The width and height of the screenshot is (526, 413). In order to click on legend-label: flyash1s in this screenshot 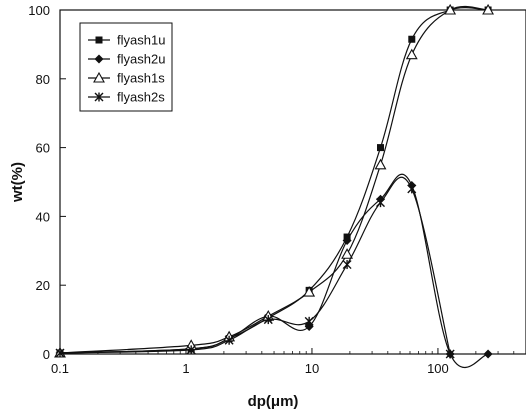, I will do `click(141, 78)`.